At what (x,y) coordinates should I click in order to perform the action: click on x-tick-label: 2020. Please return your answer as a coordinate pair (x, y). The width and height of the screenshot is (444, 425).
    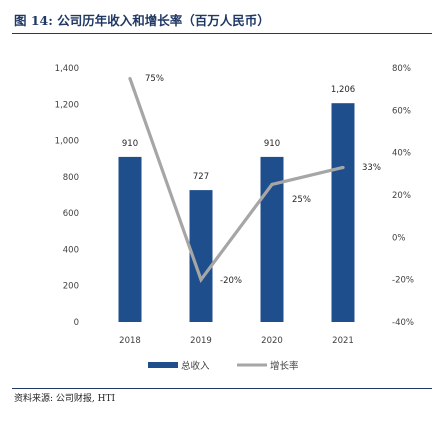
    Looking at the image, I should click on (272, 341).